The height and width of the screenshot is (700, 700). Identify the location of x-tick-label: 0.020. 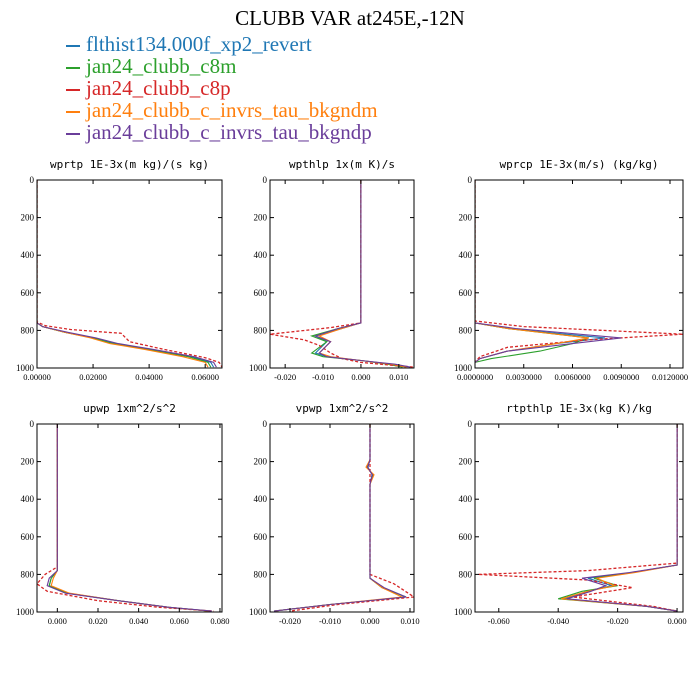
(97, 621).